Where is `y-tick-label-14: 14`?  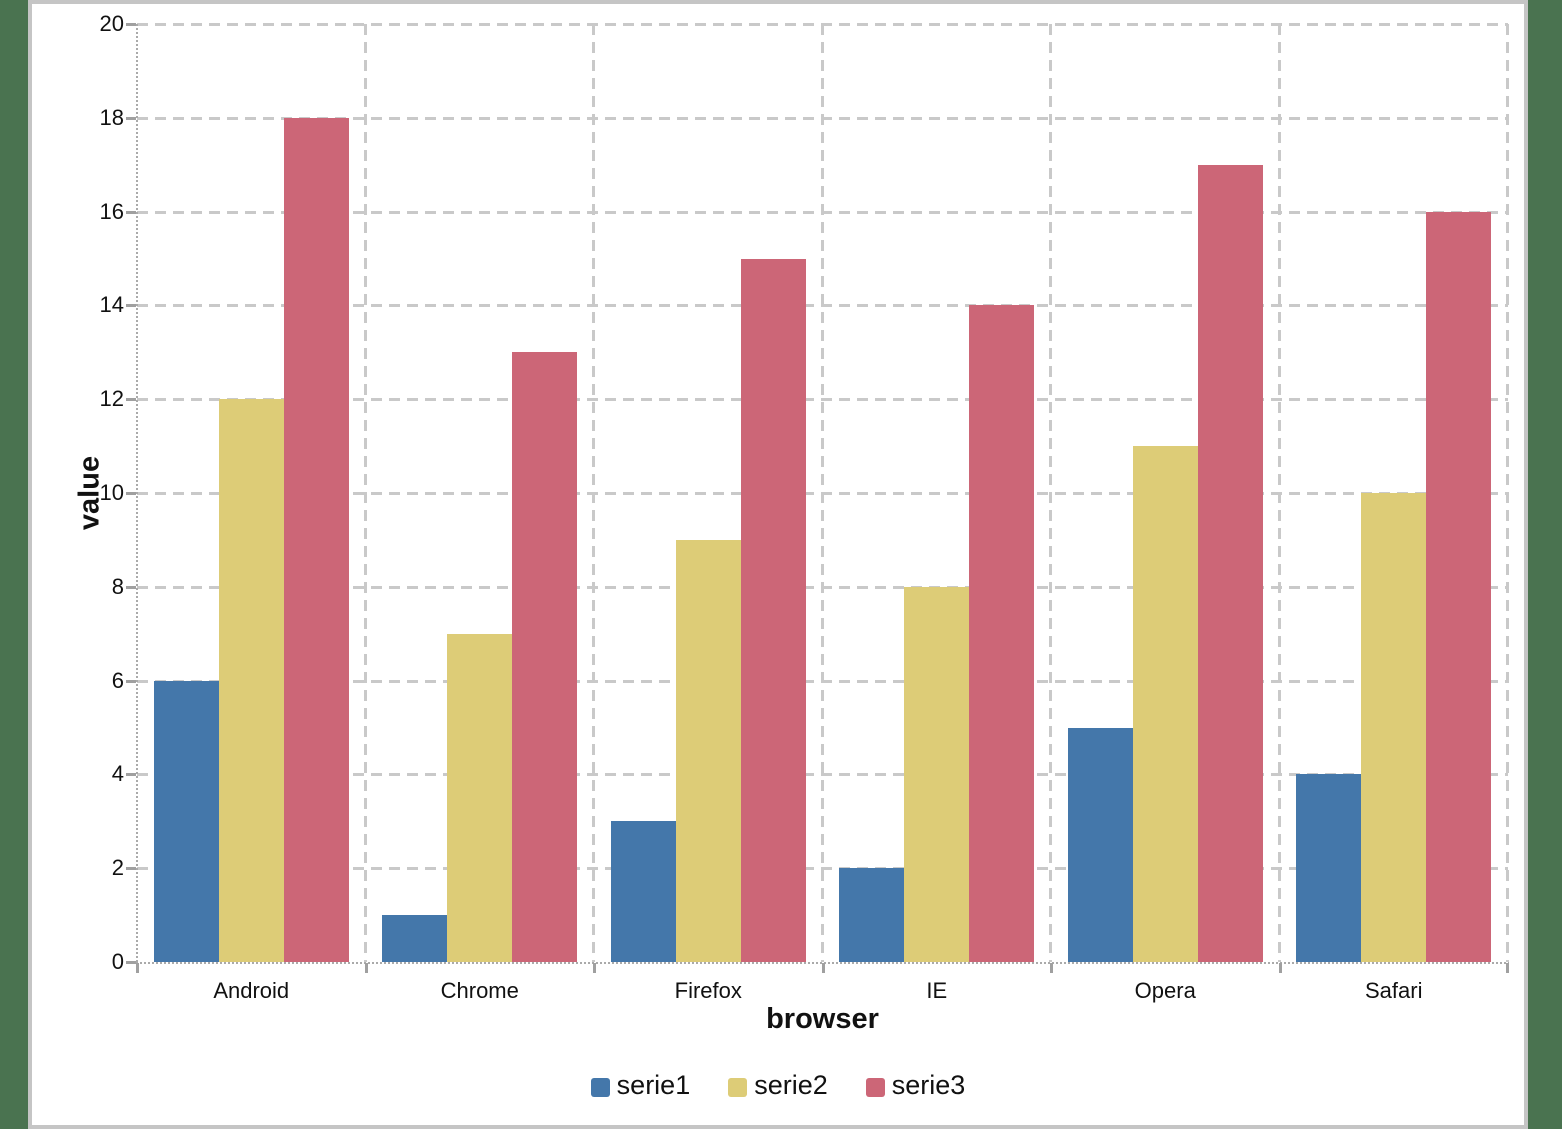
y-tick-label-14: 14 is located at coordinates (111, 305).